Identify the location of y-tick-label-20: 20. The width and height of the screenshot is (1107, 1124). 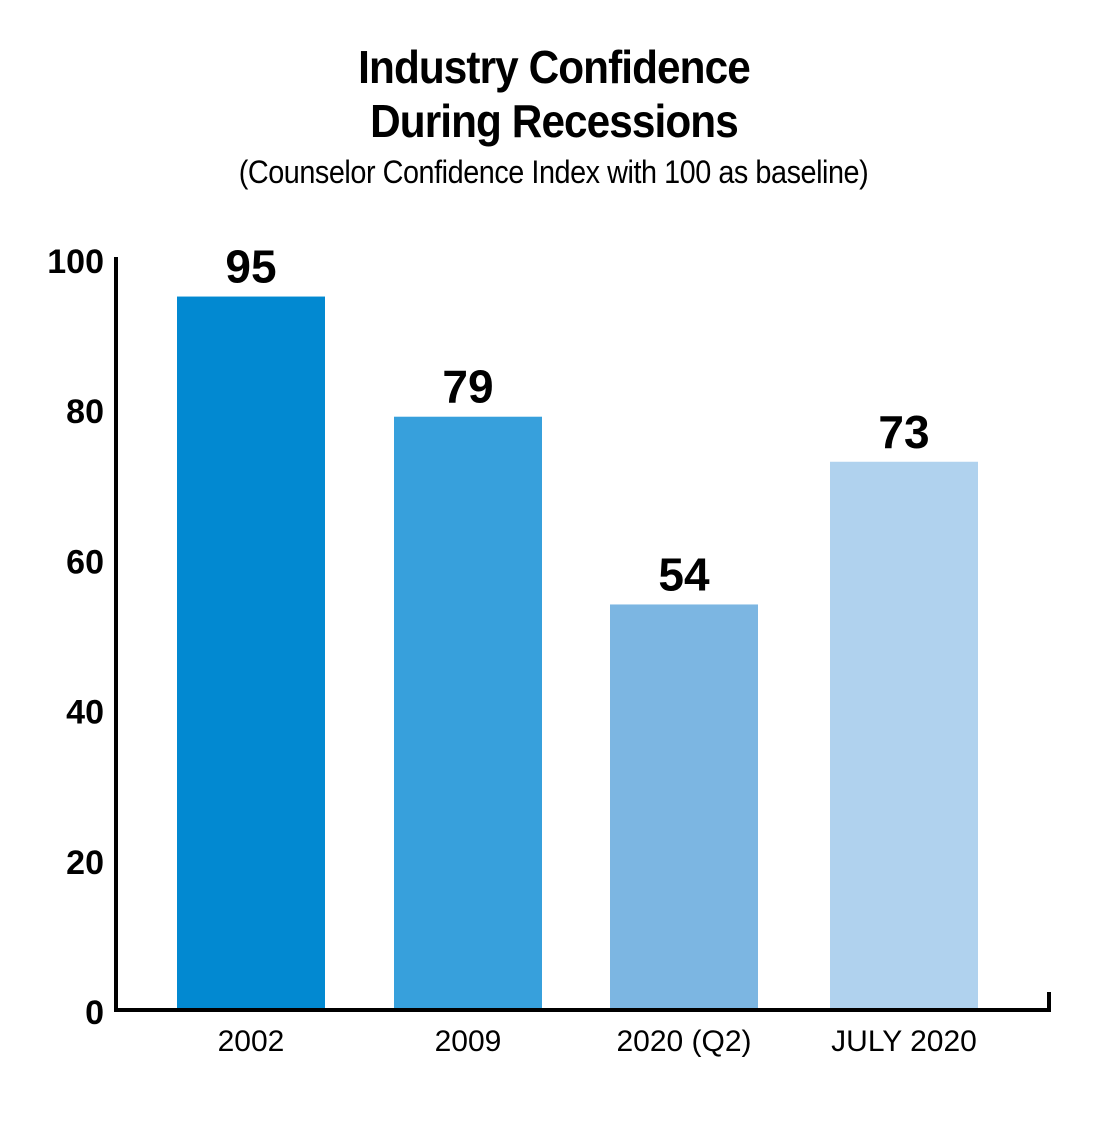
(85, 863).